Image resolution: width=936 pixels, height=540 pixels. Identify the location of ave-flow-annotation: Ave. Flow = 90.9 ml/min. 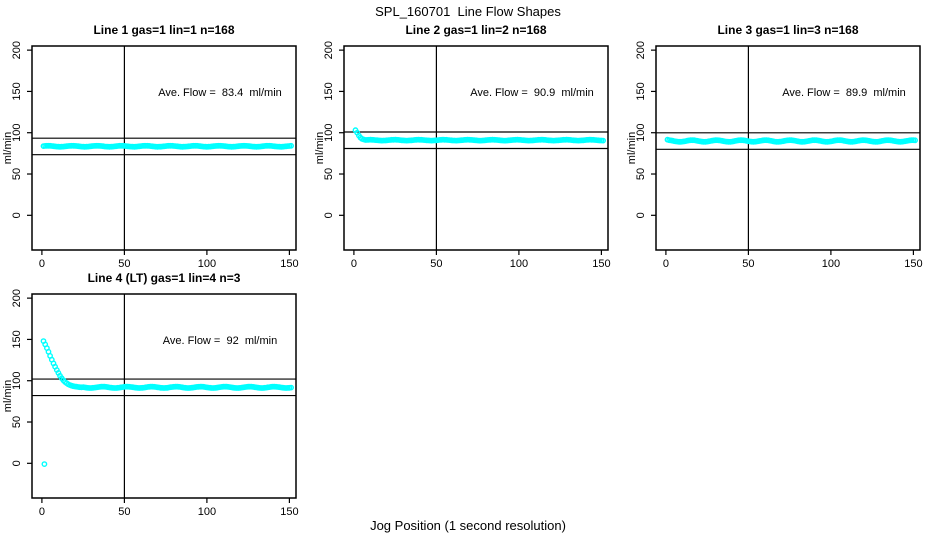
(532, 93).